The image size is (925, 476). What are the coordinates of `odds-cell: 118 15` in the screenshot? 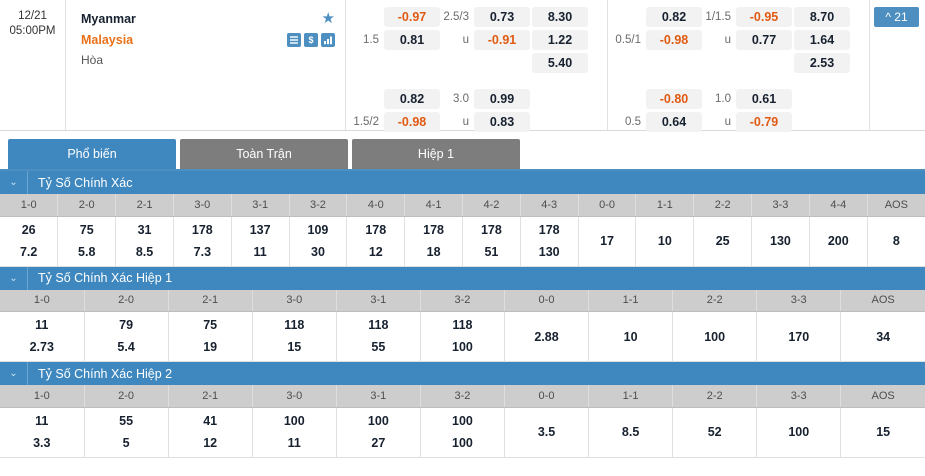 It's located at (294, 336).